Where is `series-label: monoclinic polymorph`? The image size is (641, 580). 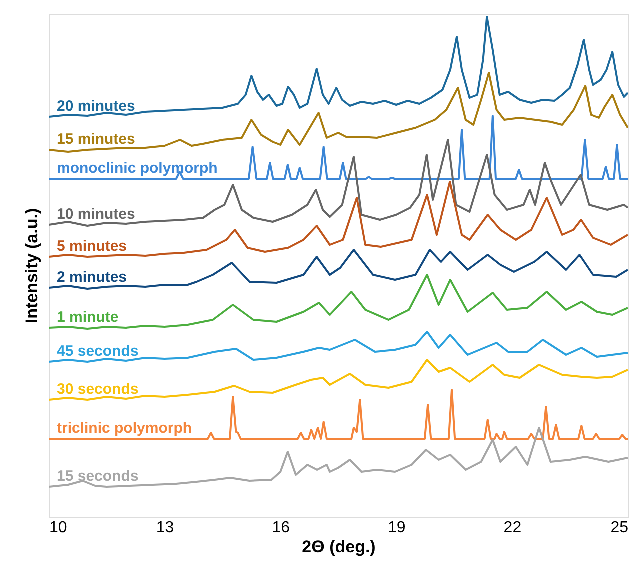
series-label: monoclinic polymorph is located at coordinates (137, 168).